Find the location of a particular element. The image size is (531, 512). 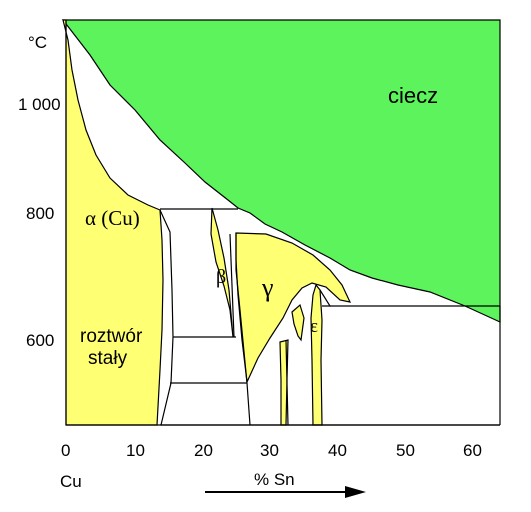

x-tick-20: 20 is located at coordinates (203, 450).